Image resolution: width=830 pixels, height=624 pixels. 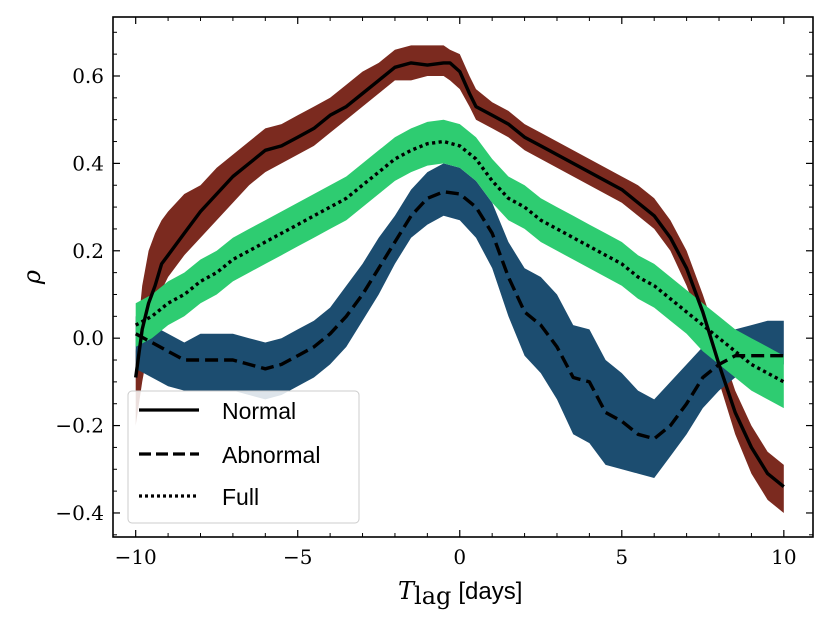 What do you see at coordinates (88, 251) in the screenshot?
I see `y-tick-label: 0.2` at bounding box center [88, 251].